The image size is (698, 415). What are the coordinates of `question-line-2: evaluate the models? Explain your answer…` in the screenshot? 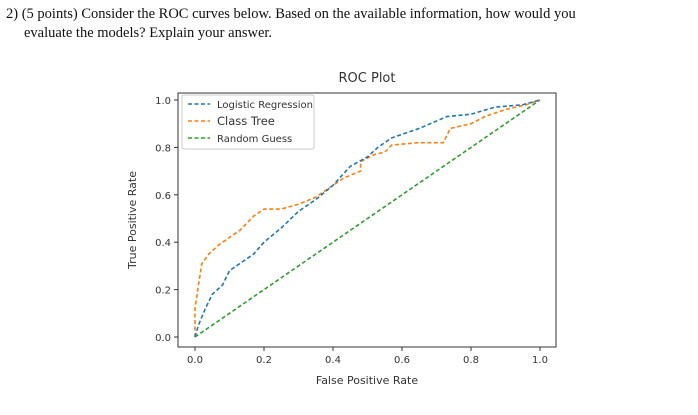 It's located at (148, 33).